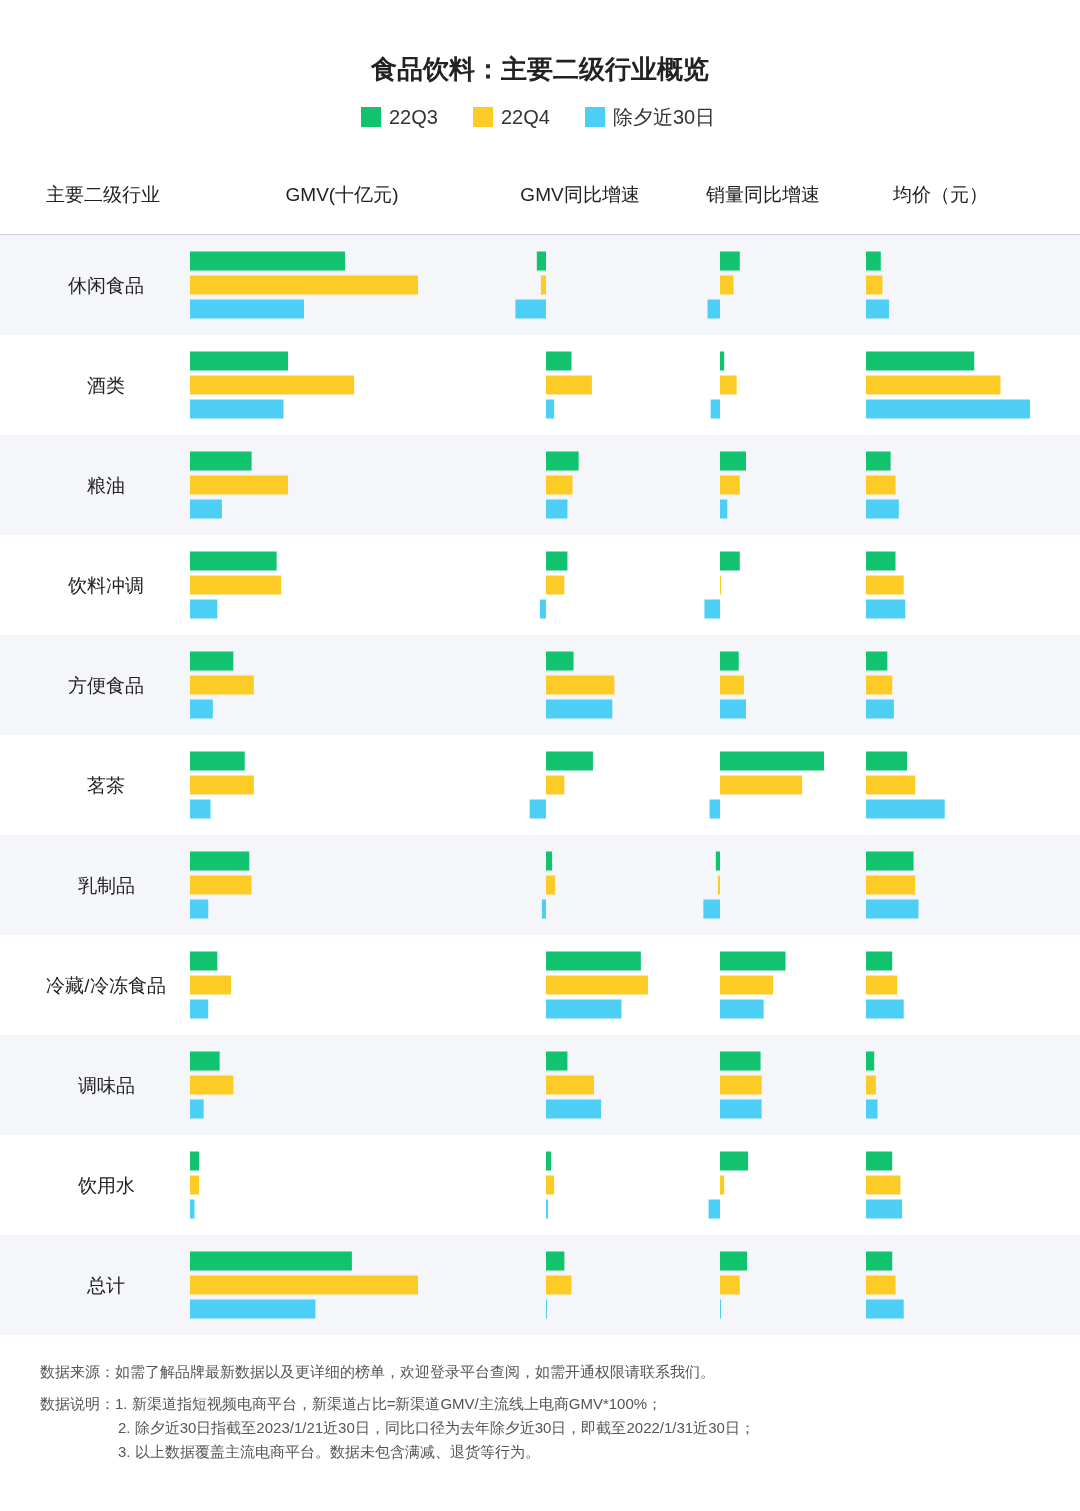 The width and height of the screenshot is (1080, 1511). What do you see at coordinates (351, 1403) in the screenshot?
I see `text: 数据说明：1. 新渠道指短视频电商平台，新渠道占比=新渠道GMV/主流线上电商GMV*100%；` at bounding box center [351, 1403].